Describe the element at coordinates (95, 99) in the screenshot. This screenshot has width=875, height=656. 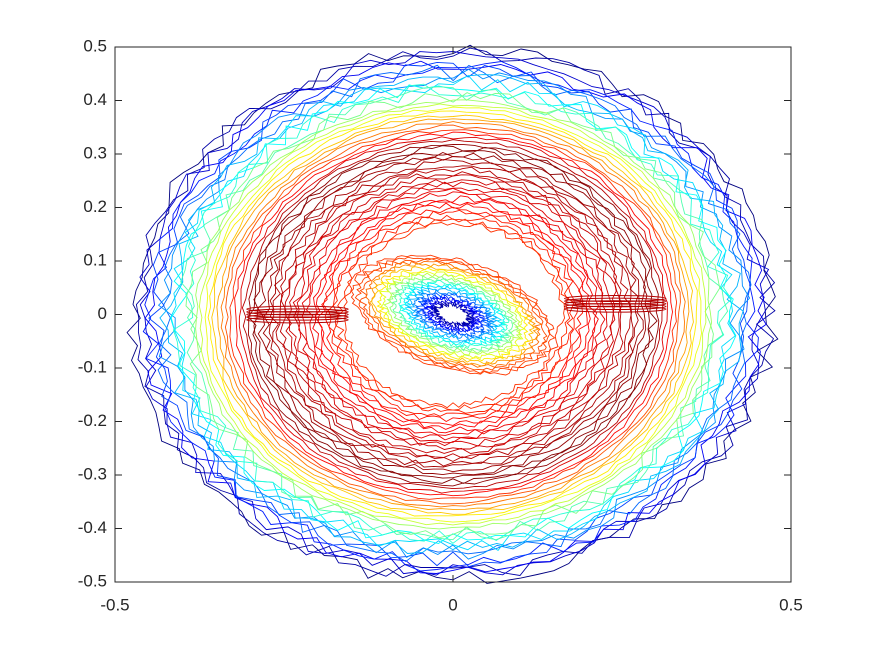
I see `y-tick-label: 0.4` at that location.